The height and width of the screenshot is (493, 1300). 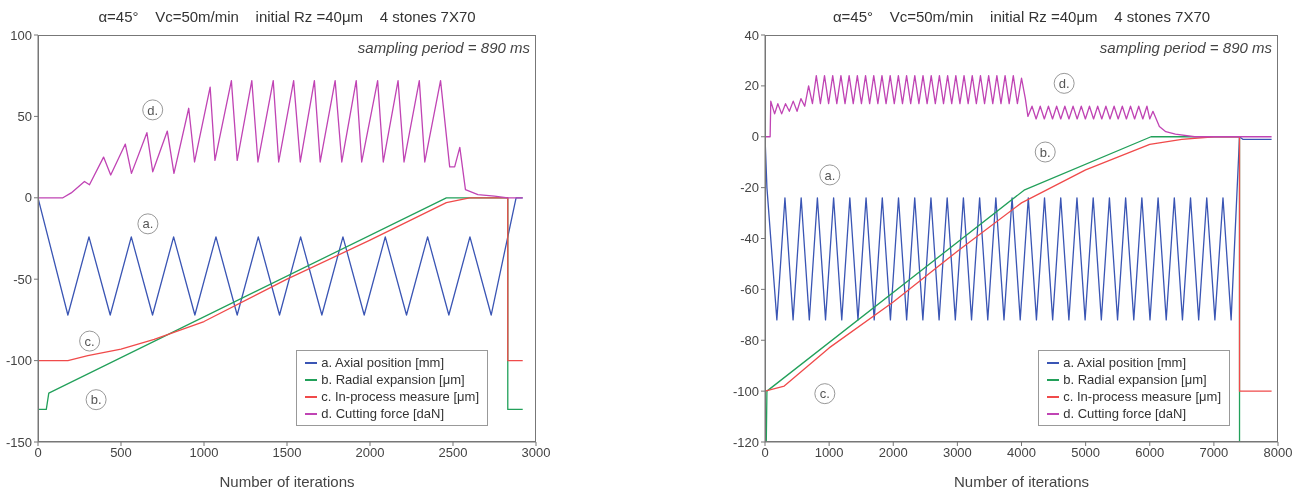 What do you see at coordinates (18, 442) in the screenshot?
I see `y-tick-label: -150` at bounding box center [18, 442].